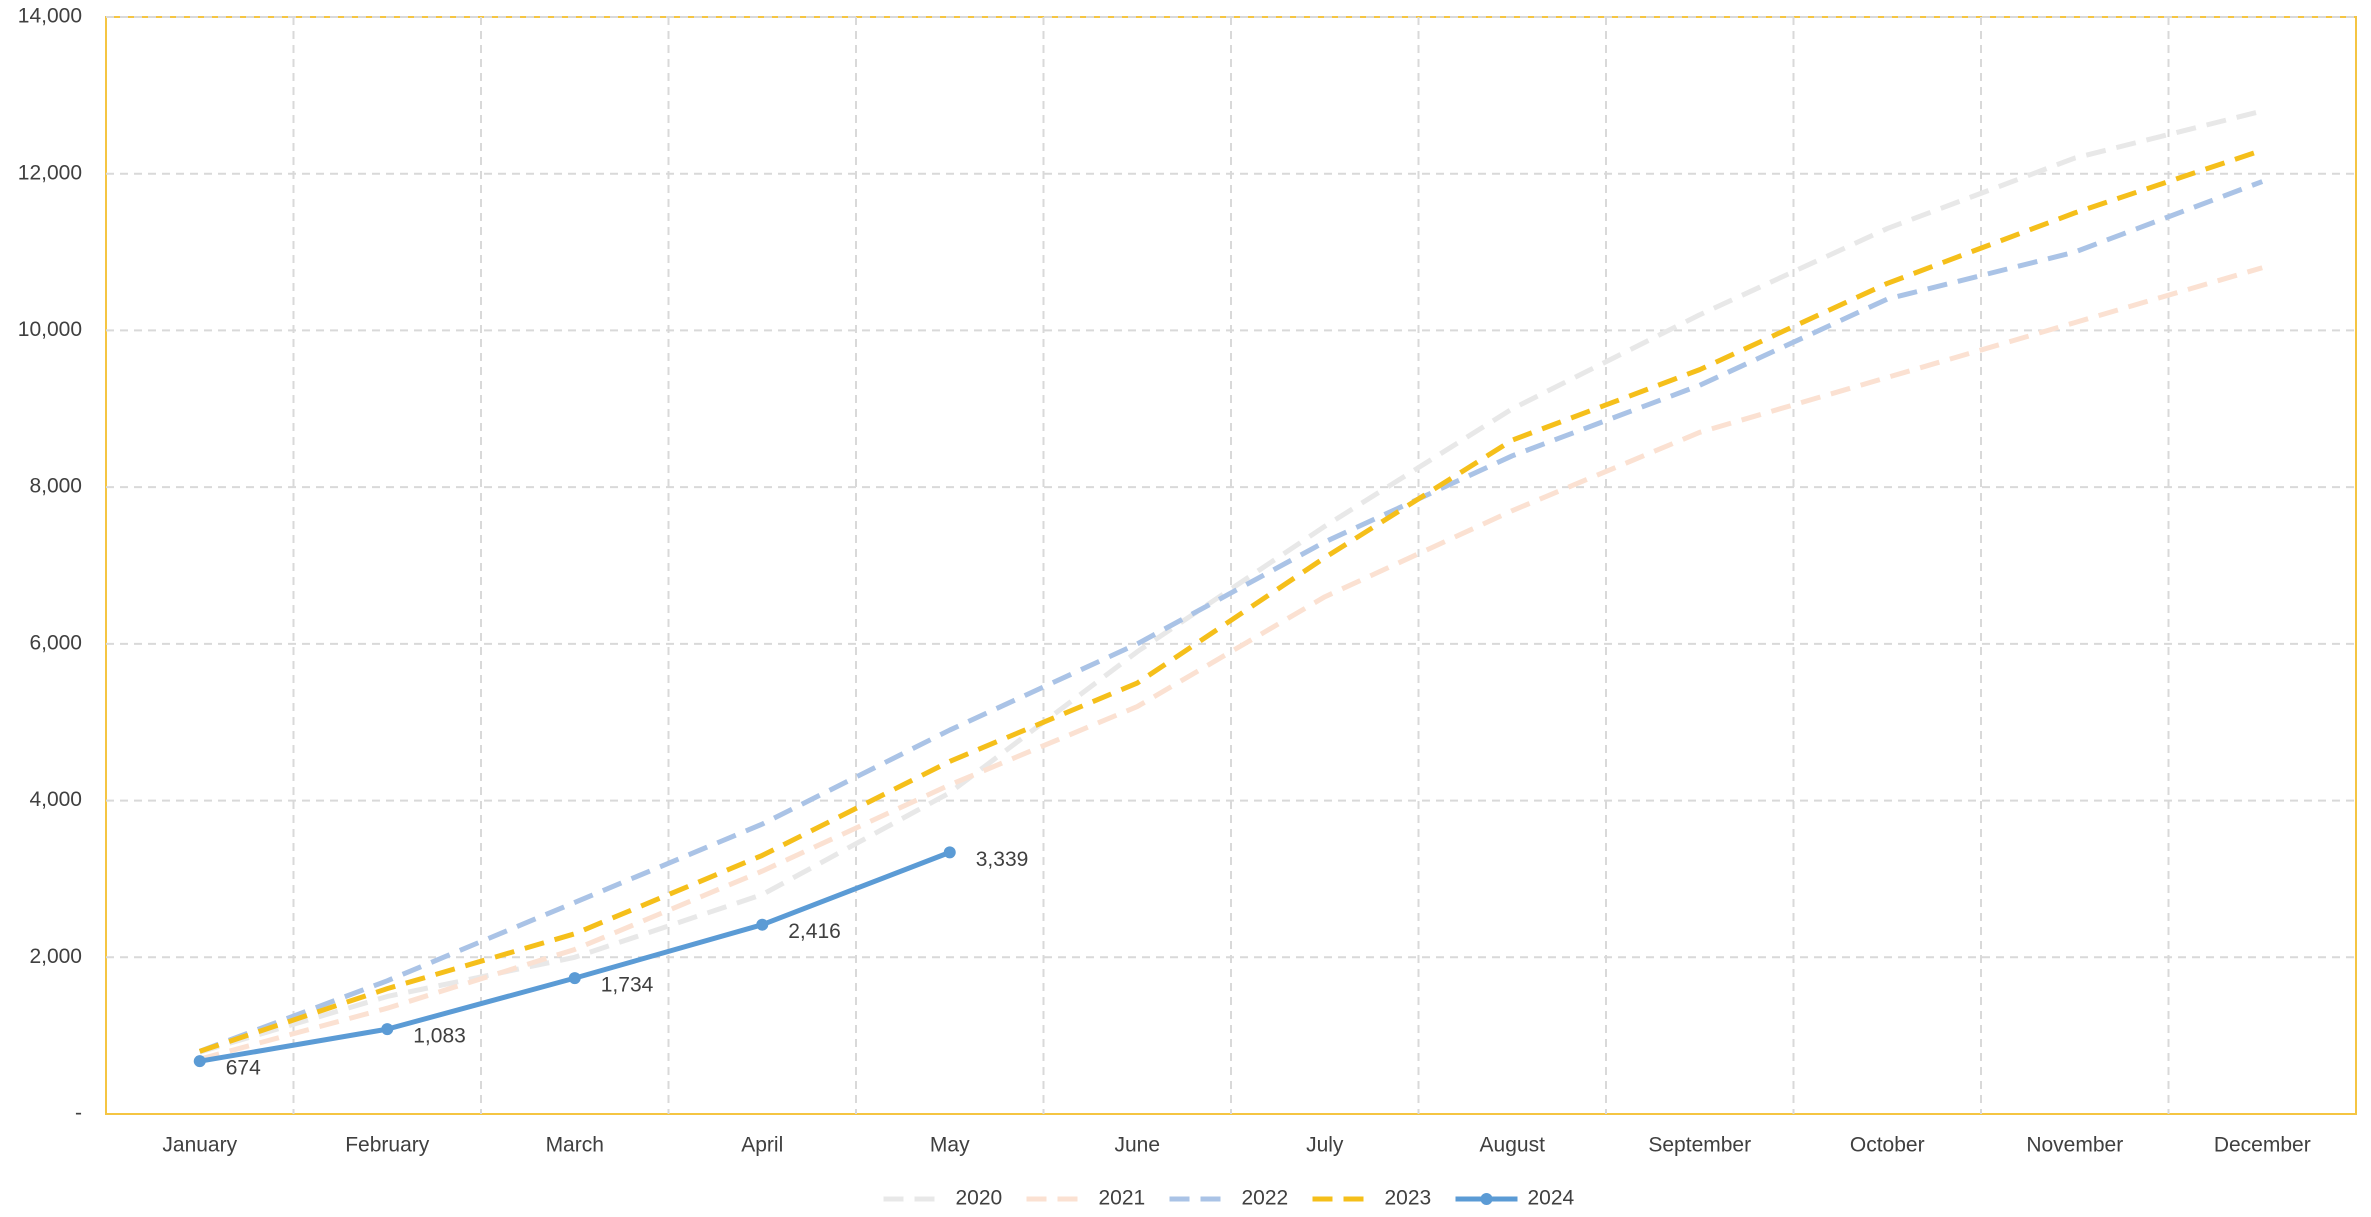 The image size is (2371, 1217). What do you see at coordinates (78, 1113) in the screenshot?
I see `y-tick-label: -` at bounding box center [78, 1113].